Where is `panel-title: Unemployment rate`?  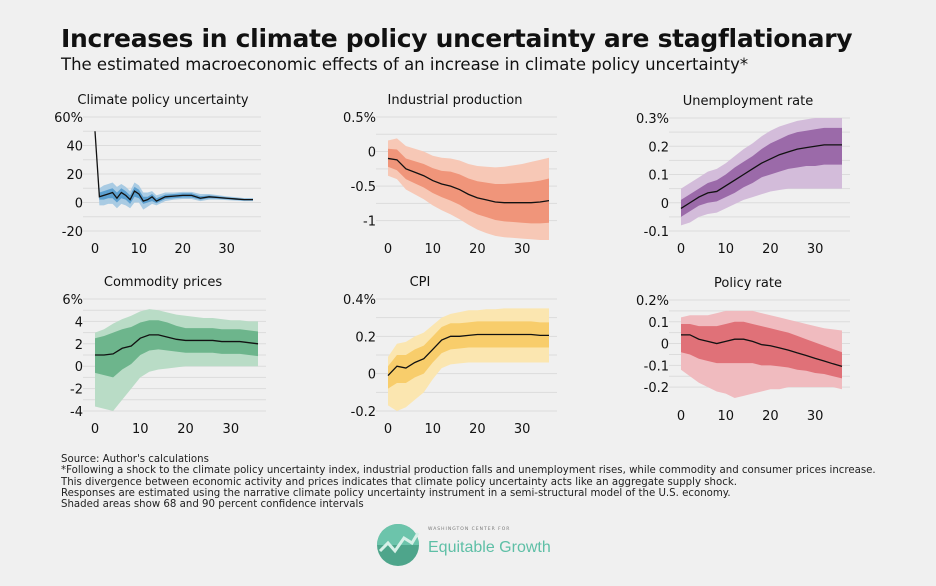
panel-title: Unemployment rate is located at coordinates (748, 101).